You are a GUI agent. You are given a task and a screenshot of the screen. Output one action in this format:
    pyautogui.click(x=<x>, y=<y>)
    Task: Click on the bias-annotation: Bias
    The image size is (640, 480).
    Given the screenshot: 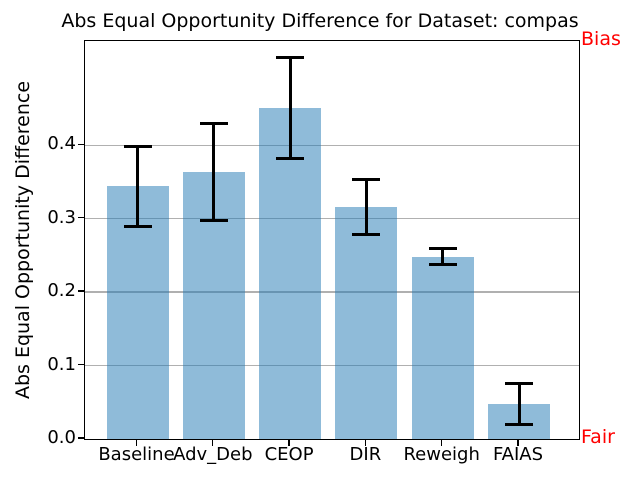 What is the action you would take?
    pyautogui.click(x=601, y=39)
    